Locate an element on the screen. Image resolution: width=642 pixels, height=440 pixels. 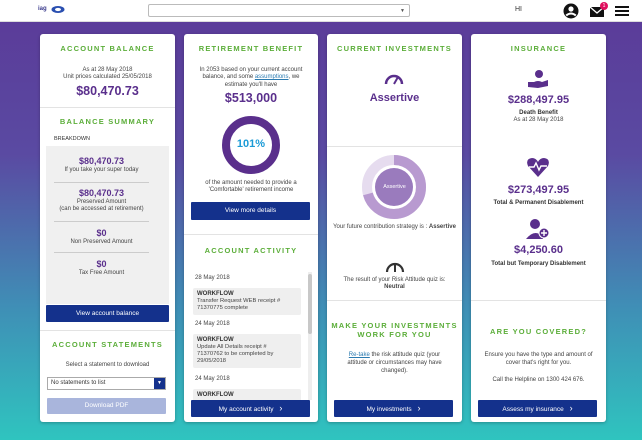
retake-text-part: the risk attitude quiz (your is located at coordinates (405, 355).